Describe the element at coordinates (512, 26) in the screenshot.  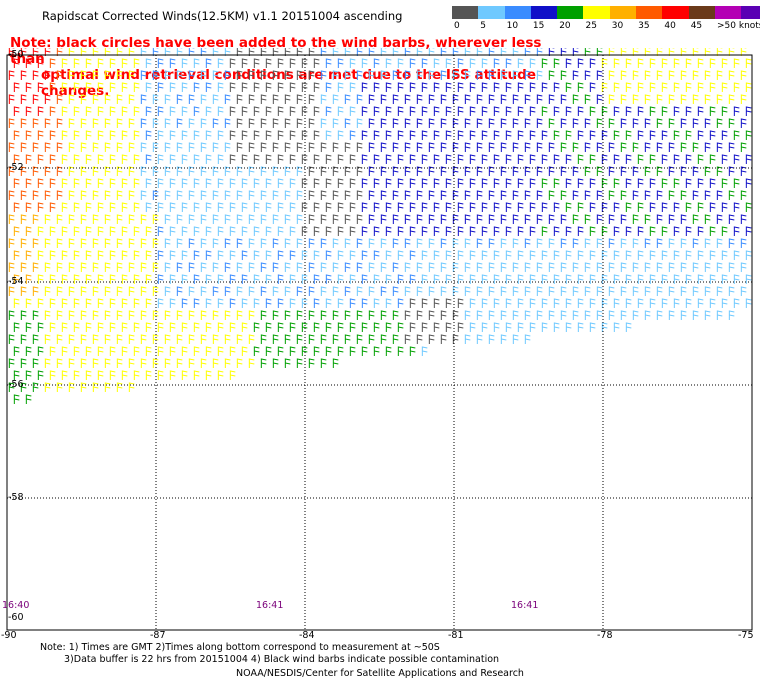
I see `legend-label: 10` at that location.